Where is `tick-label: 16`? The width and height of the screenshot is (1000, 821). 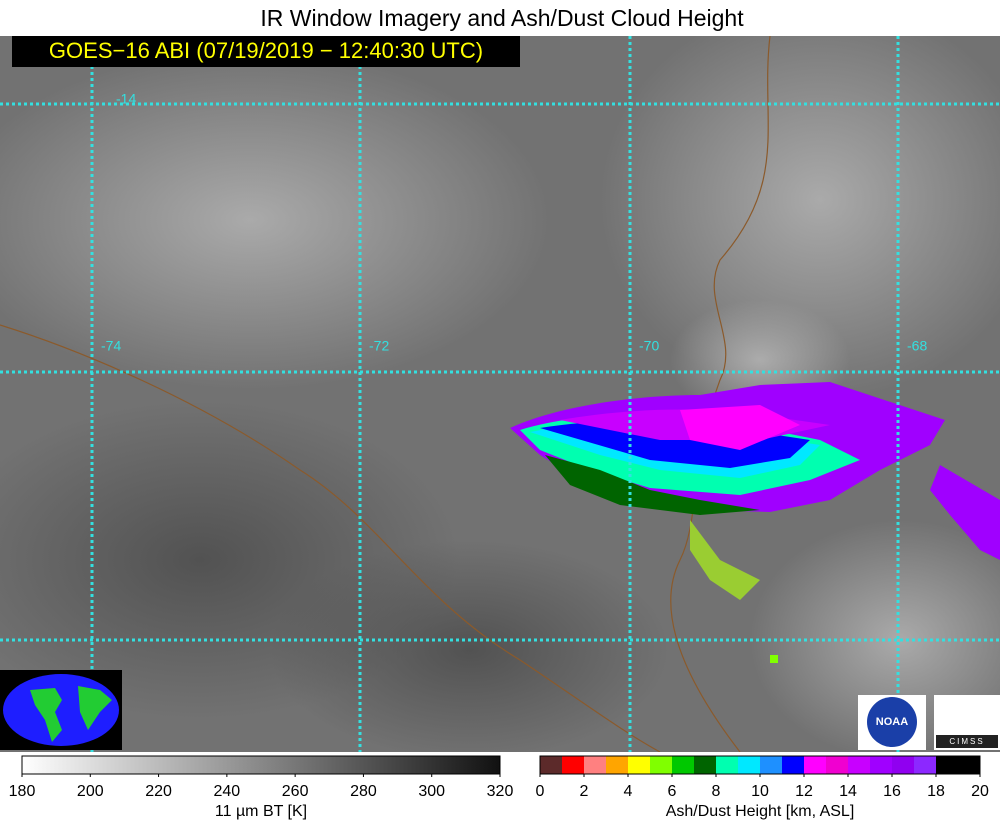
tick-label: 16 is located at coordinates (892, 791).